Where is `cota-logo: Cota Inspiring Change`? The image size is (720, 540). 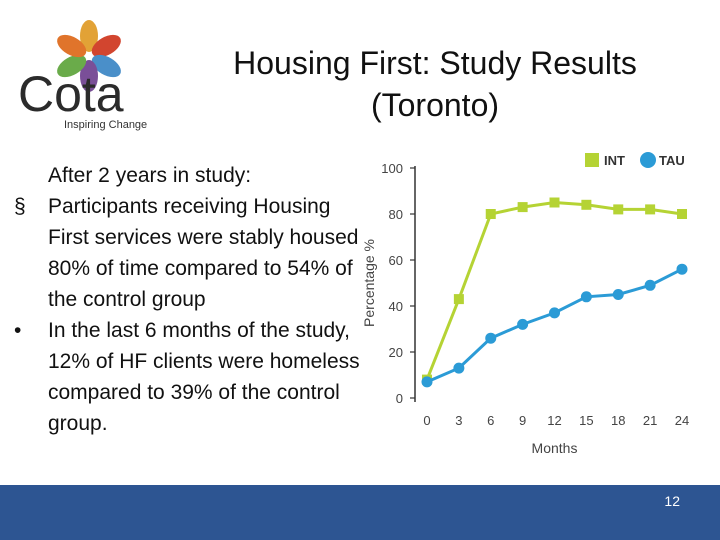 cota-logo: Cota Inspiring Change is located at coordinates (89, 76).